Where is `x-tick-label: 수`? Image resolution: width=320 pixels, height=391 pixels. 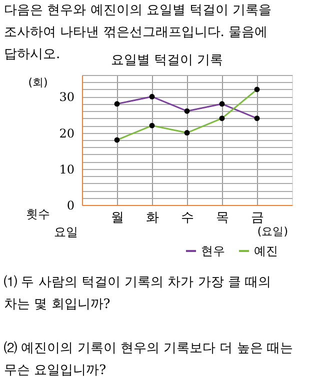
x-tick-label: 수 is located at coordinates (187, 218).